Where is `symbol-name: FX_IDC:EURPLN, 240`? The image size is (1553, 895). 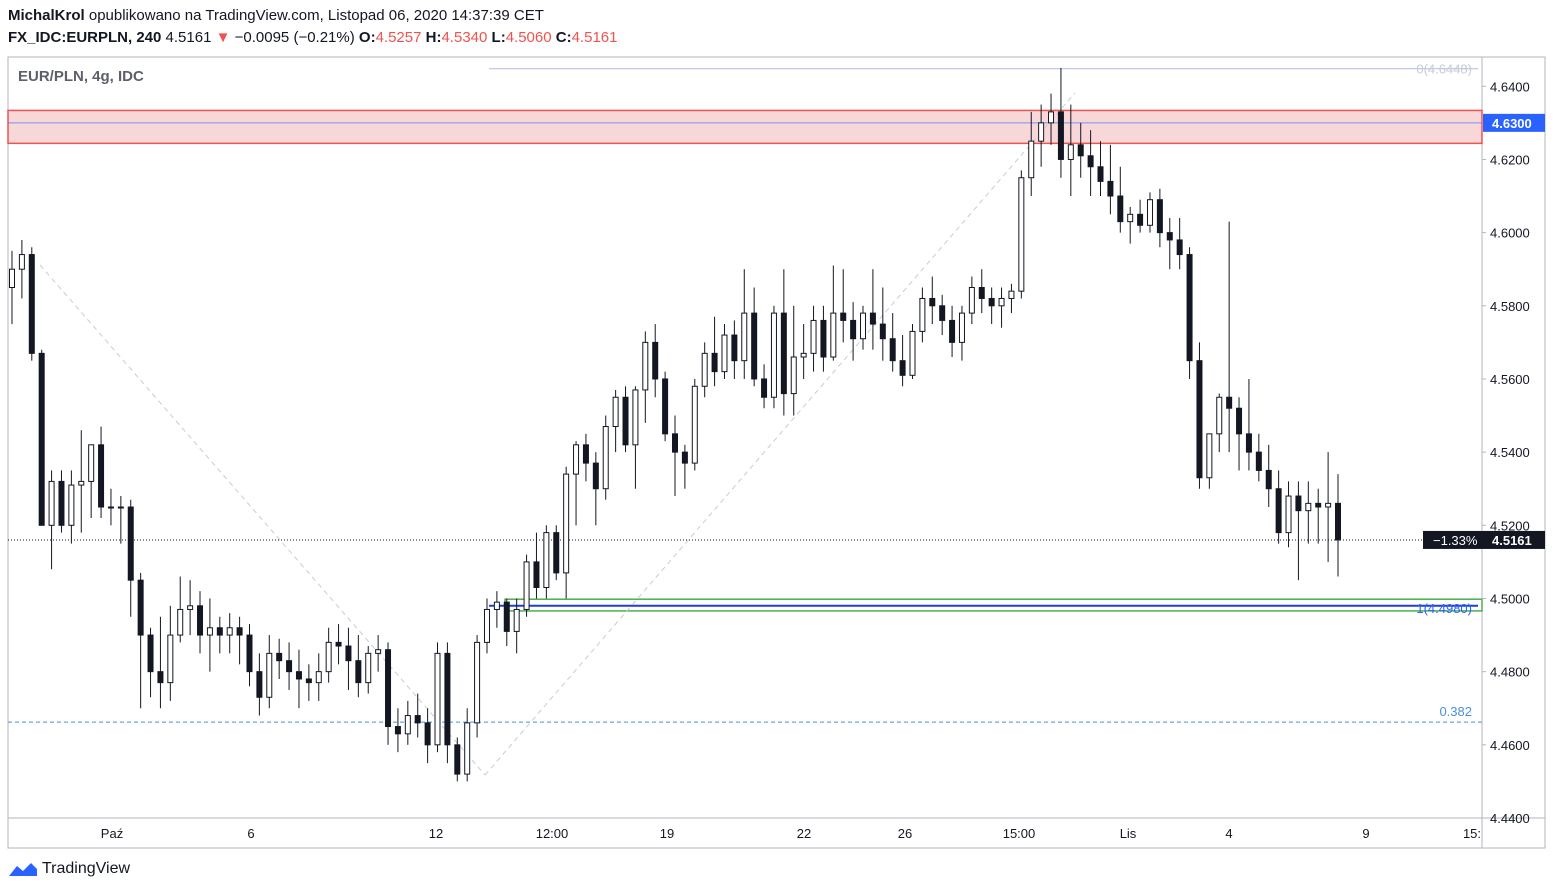
symbol-name: FX_IDC:EURPLN, 240 is located at coordinates (85, 37).